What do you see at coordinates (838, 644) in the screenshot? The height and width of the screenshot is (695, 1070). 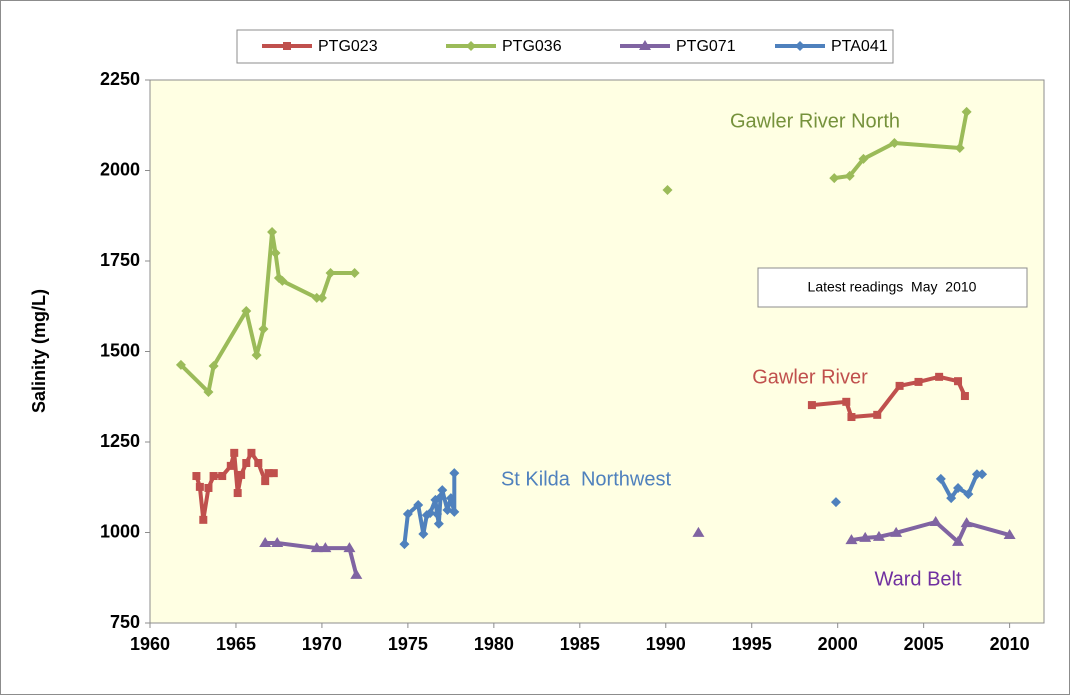 I see `x-tick-label: 2000` at bounding box center [838, 644].